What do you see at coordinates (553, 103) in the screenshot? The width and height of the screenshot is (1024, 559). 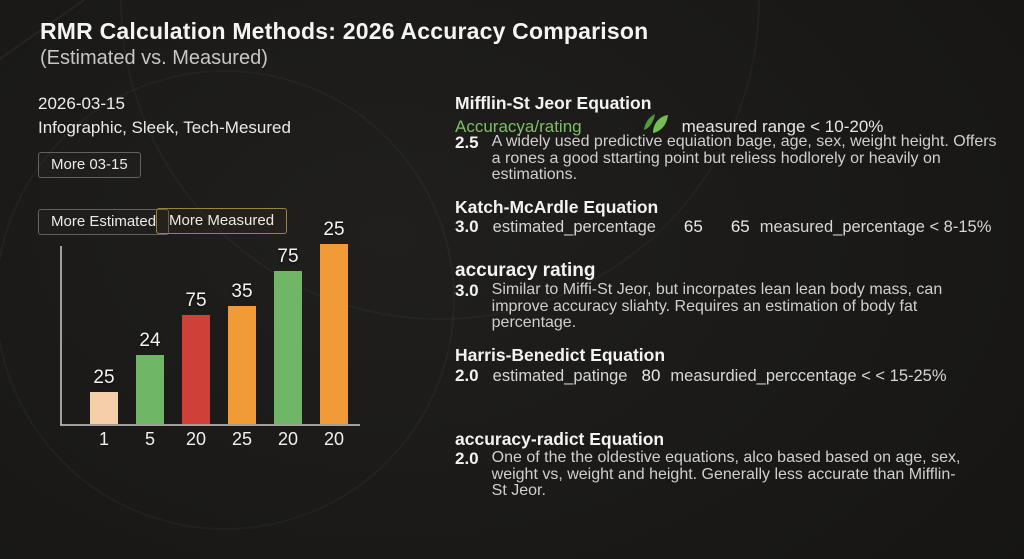 I see `section-heading-mifflin: Mifflin-St Jeor Equation` at bounding box center [553, 103].